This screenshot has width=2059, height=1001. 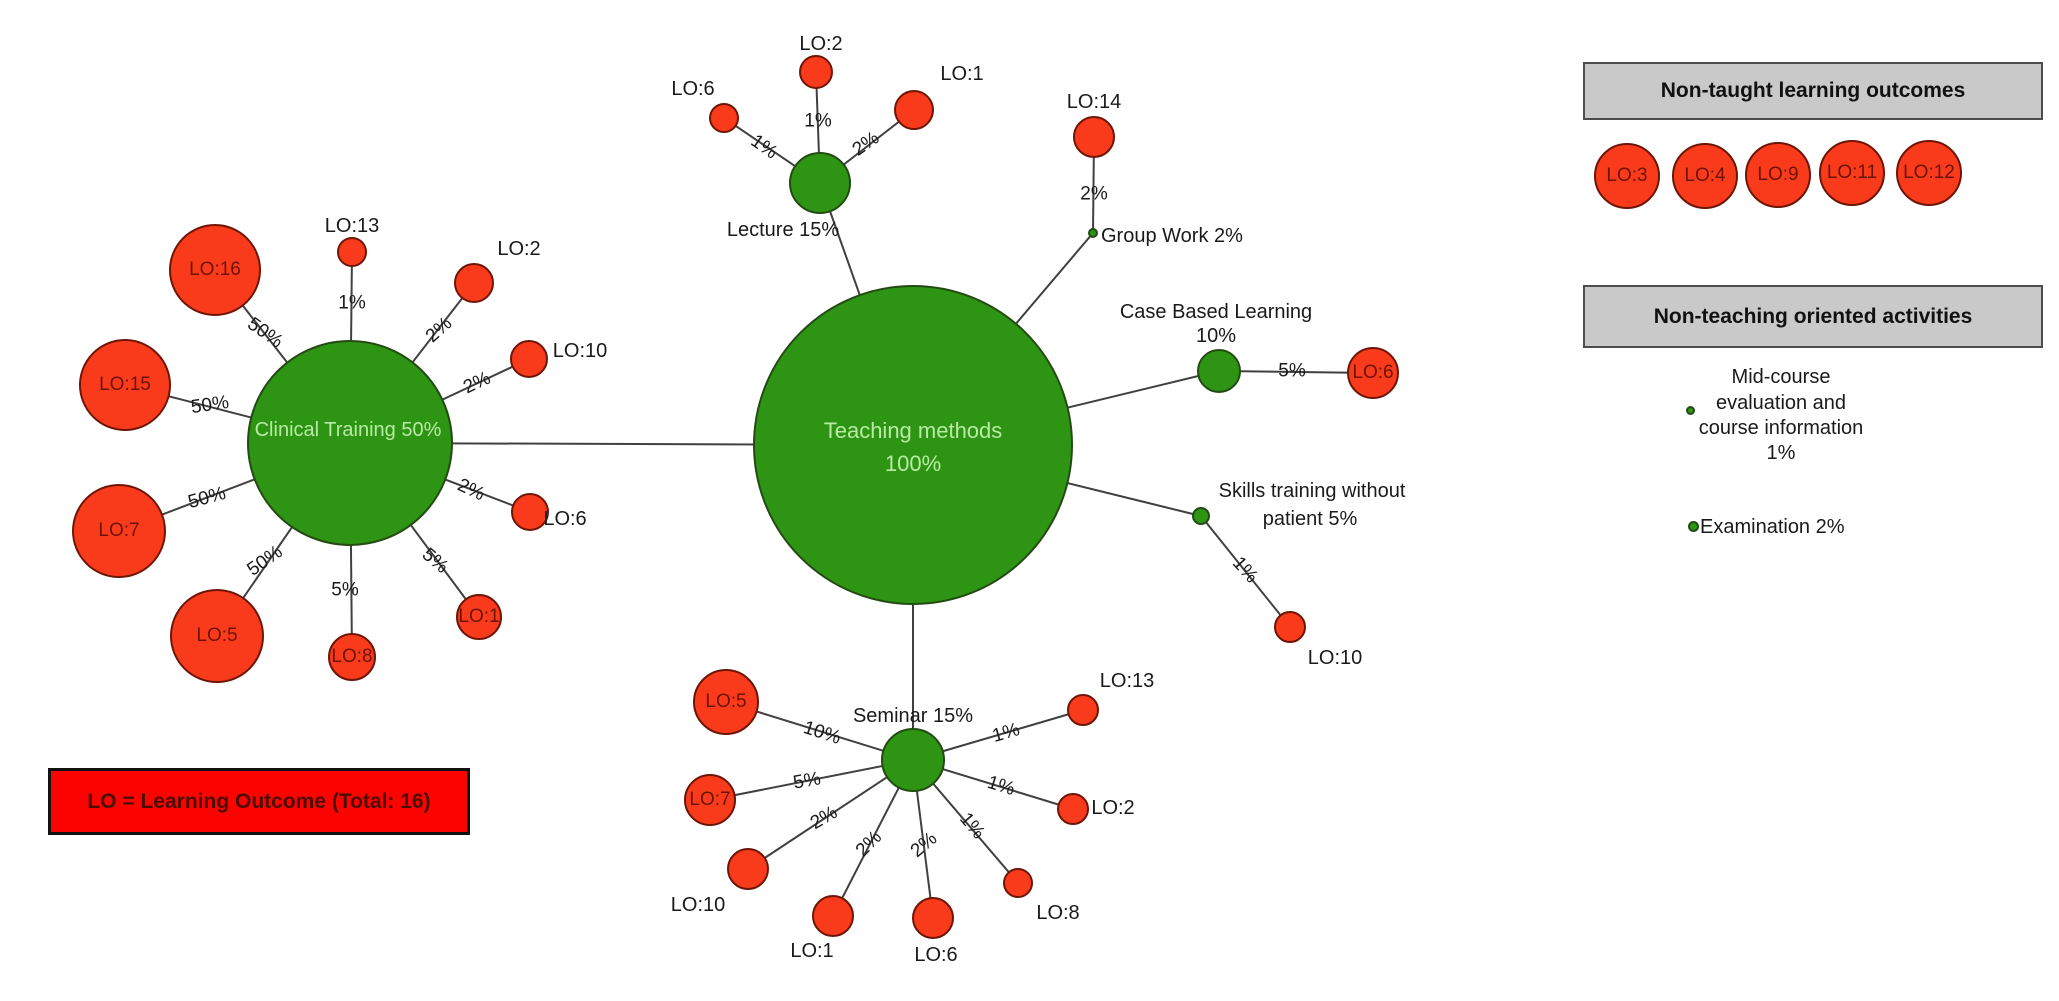 What do you see at coordinates (913, 463) in the screenshot?
I see `teaching-label-line2: 100%` at bounding box center [913, 463].